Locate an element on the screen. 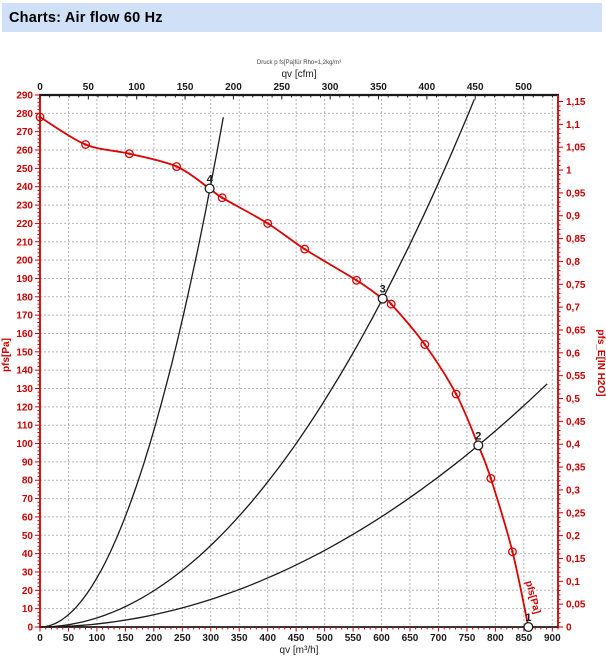  svg-text: 50 is located at coordinates (89, 87).